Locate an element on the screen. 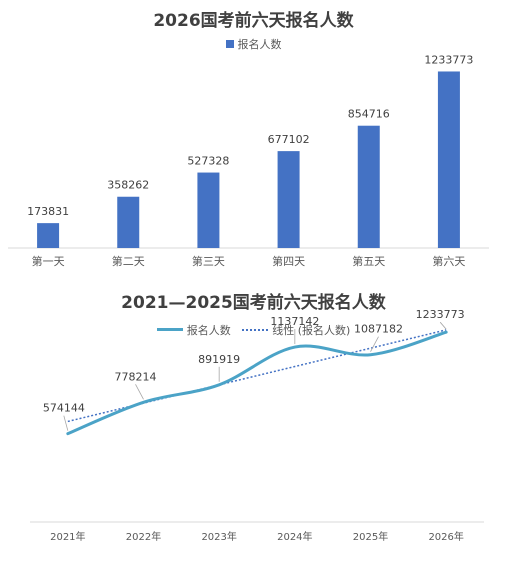 This screenshot has width=507, height=570. series-line is located at coordinates (257, 383).